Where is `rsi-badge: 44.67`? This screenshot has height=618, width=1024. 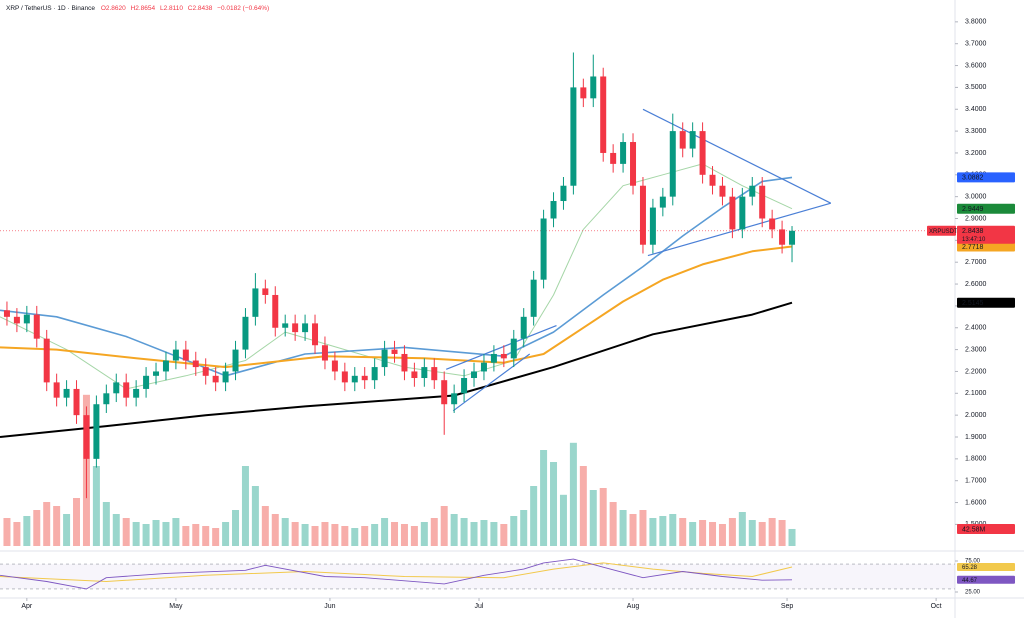
rsi-badge: 44.67 is located at coordinates (970, 581).